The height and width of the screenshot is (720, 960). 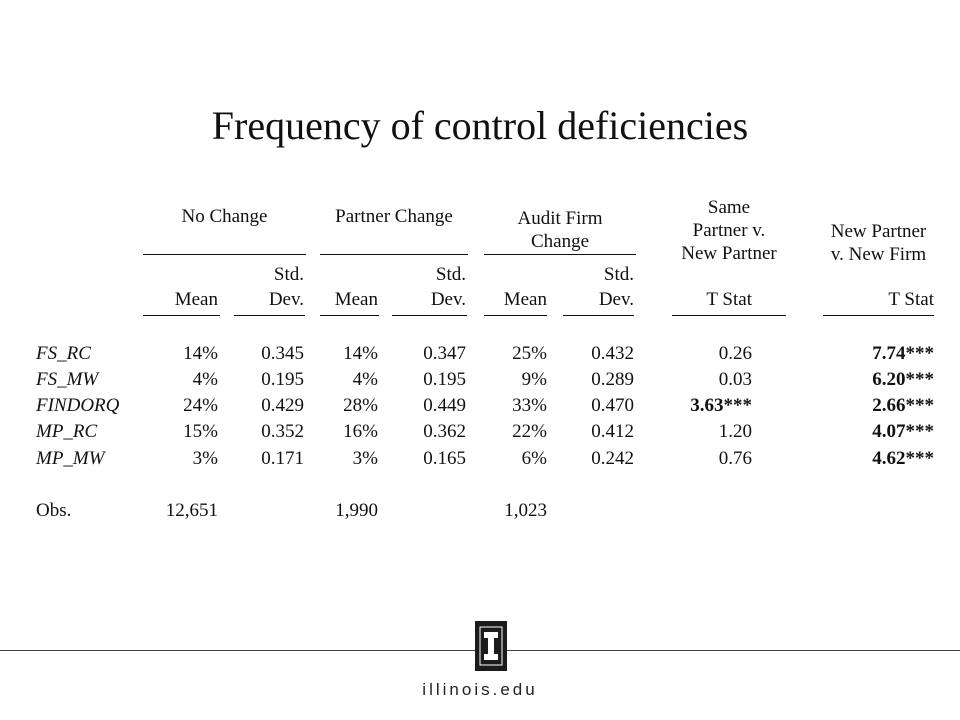 What do you see at coordinates (63, 353) in the screenshot?
I see `row-label: FS_RC` at bounding box center [63, 353].